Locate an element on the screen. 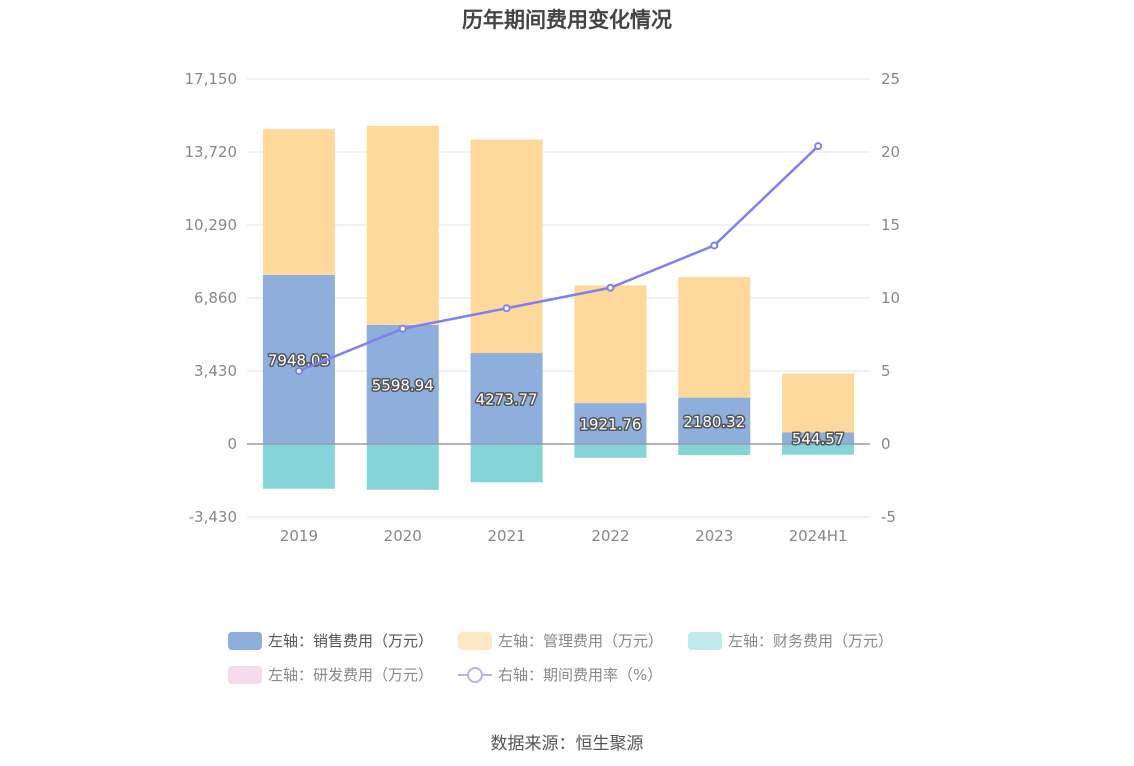 The width and height of the screenshot is (1134, 766). left-axis-tick-label: 0 is located at coordinates (232, 444).